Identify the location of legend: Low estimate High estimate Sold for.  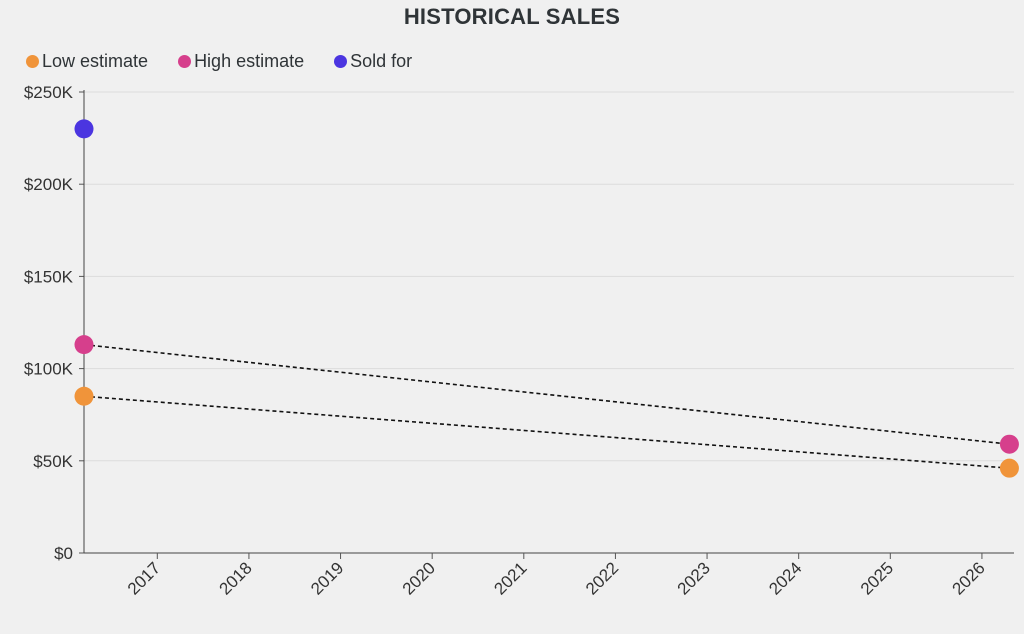
(219, 61).